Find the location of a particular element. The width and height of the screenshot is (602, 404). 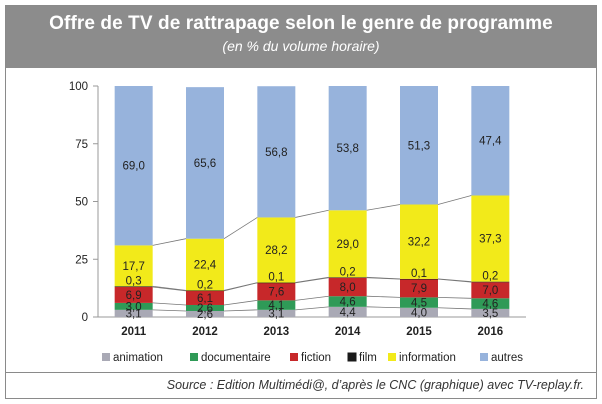

data-label-animation: 3,5 is located at coordinates (490, 314).